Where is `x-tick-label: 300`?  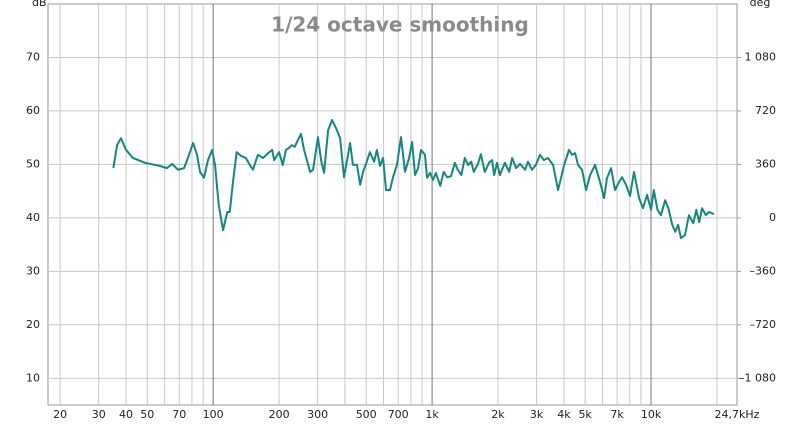 x-tick-label: 300 is located at coordinates (317, 414).